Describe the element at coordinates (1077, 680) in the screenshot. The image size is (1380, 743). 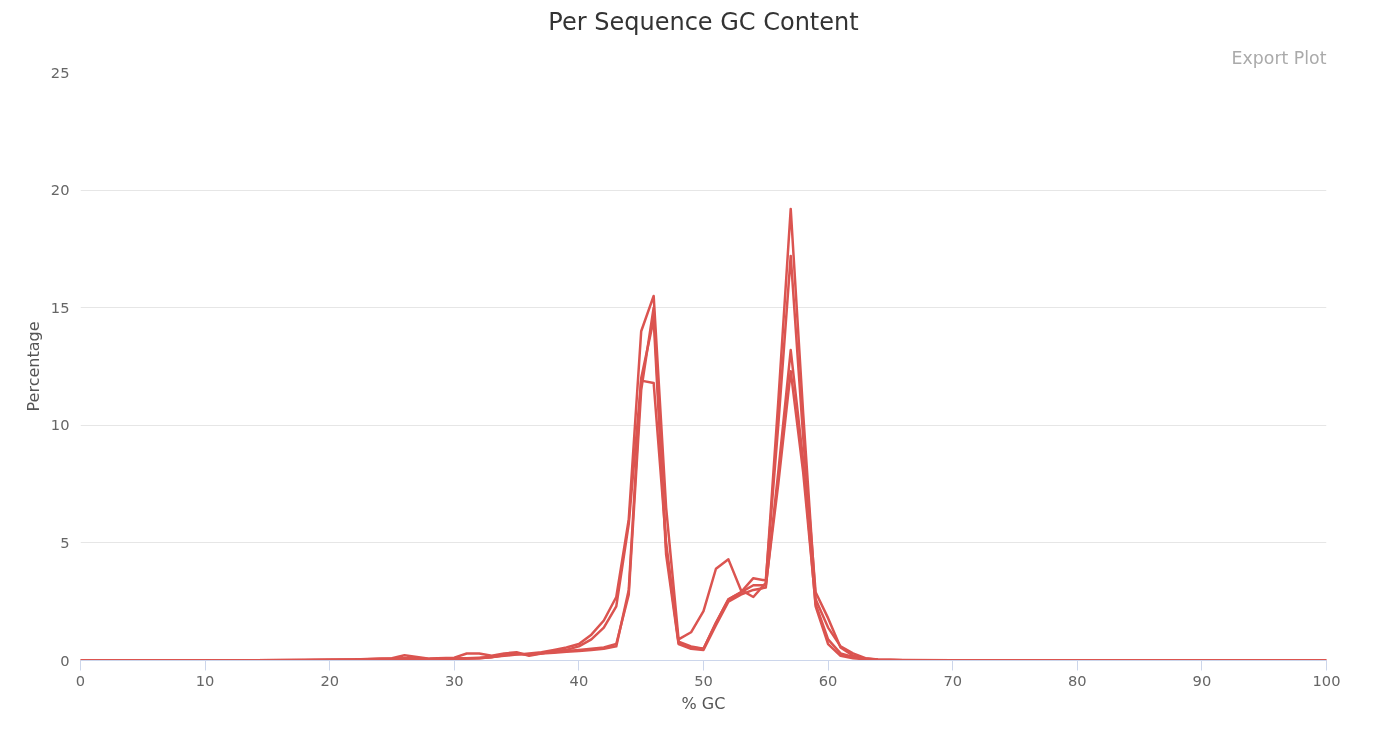
I see `x-tick-label: 80` at that location.